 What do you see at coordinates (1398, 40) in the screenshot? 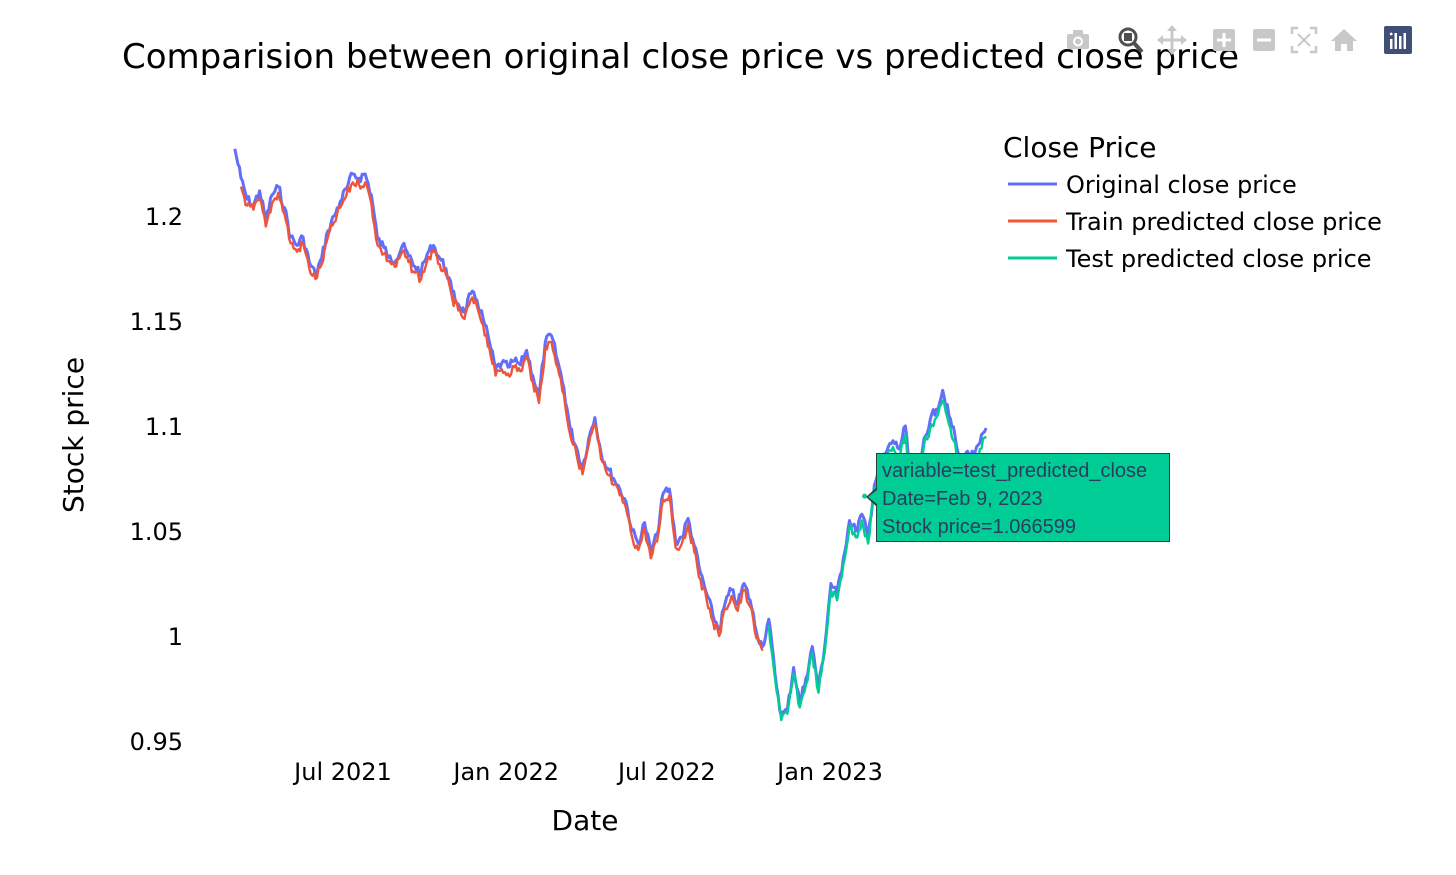
I see `plotly-logo-icon` at bounding box center [1398, 40].